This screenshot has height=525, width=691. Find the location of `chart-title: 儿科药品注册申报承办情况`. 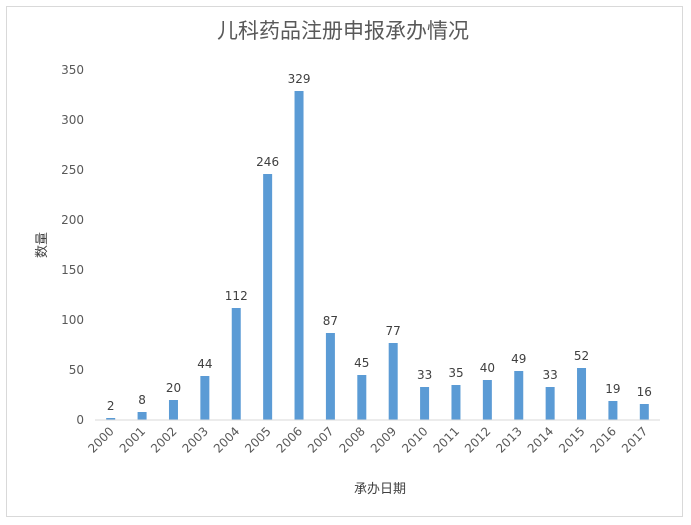

chart-title: 儿科药品注册申报承办情况 is located at coordinates (343, 31).